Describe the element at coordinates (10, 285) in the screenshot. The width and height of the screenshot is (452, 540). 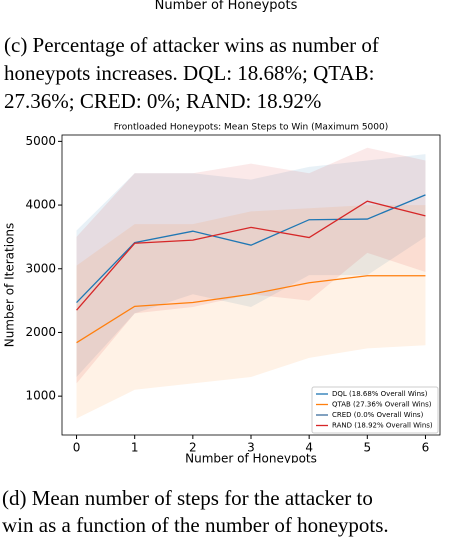
I see `y-axis-label: Number of Iterations` at that location.